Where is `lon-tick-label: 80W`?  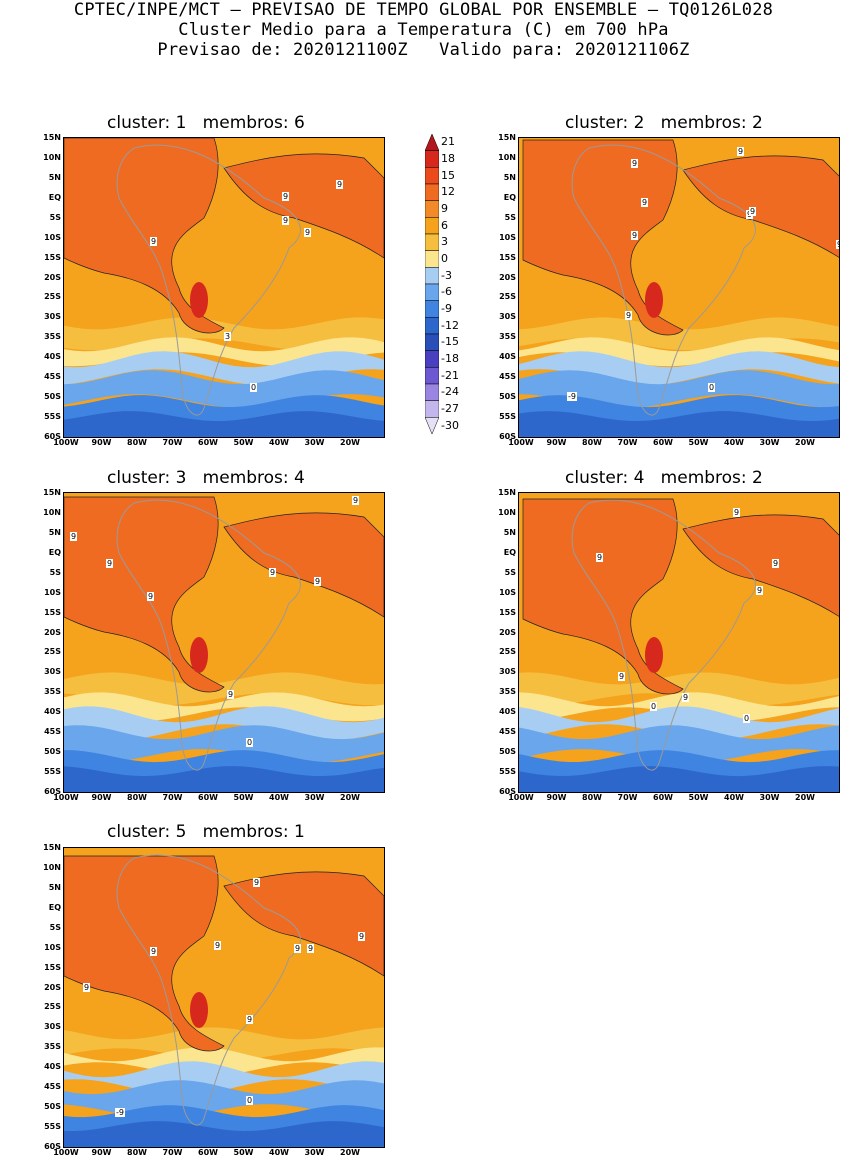
lon-tick-label: 80W is located at coordinates (592, 797).